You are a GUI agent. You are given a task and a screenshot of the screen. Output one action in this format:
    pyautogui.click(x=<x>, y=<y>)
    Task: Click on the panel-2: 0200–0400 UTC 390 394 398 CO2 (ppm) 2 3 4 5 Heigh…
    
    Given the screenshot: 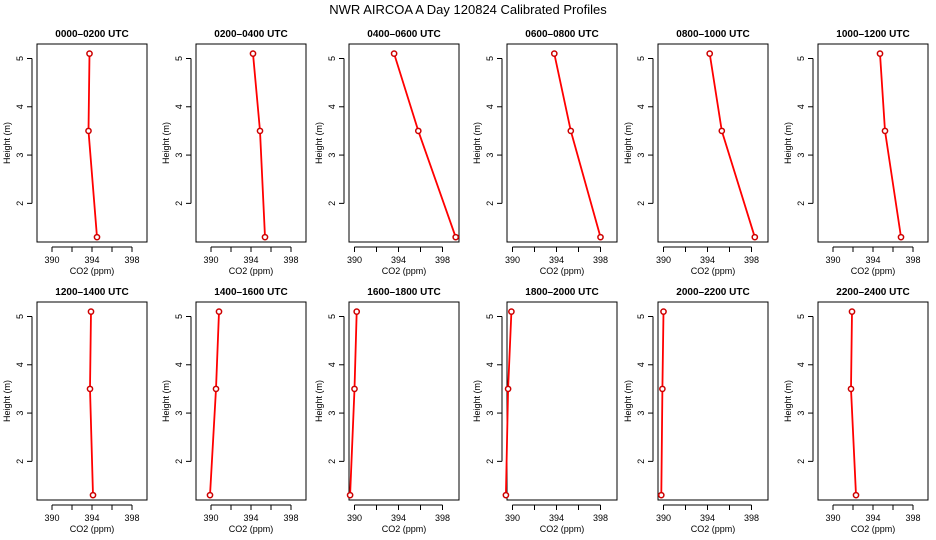 What is the action you would take?
    pyautogui.click(x=234, y=152)
    